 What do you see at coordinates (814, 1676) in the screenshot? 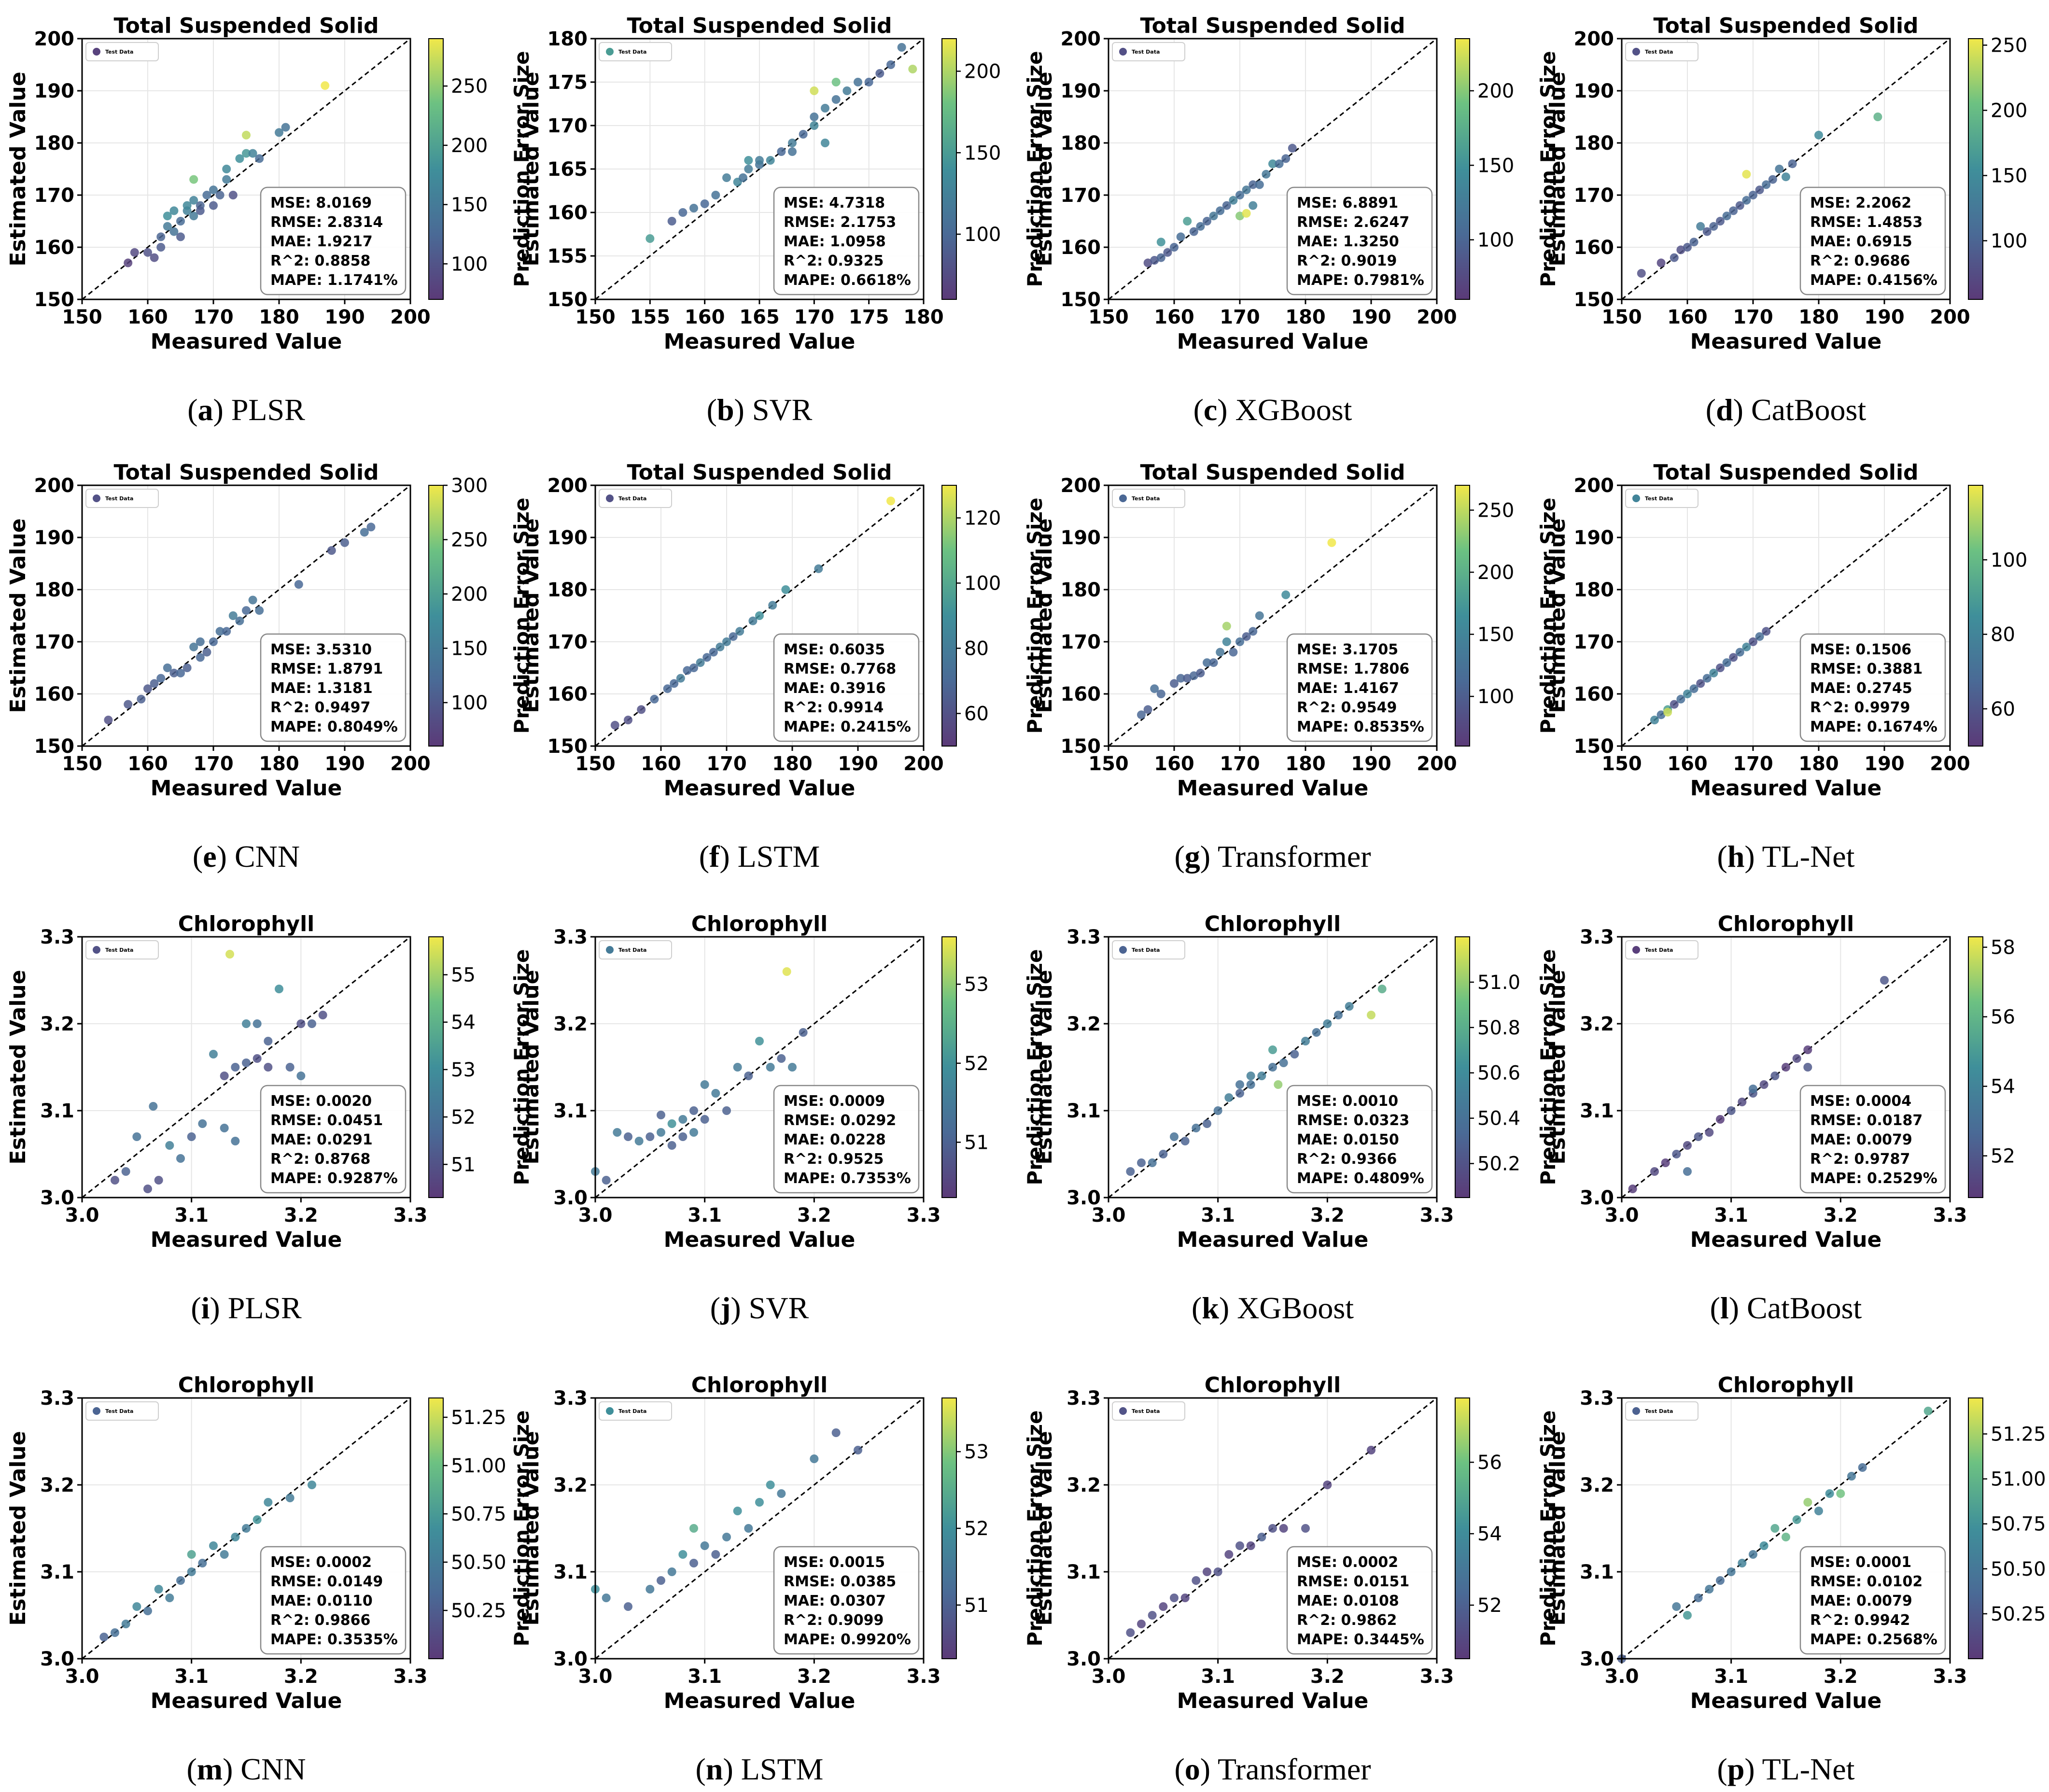
I see `x-tick-label: 3.2` at bounding box center [814, 1676].